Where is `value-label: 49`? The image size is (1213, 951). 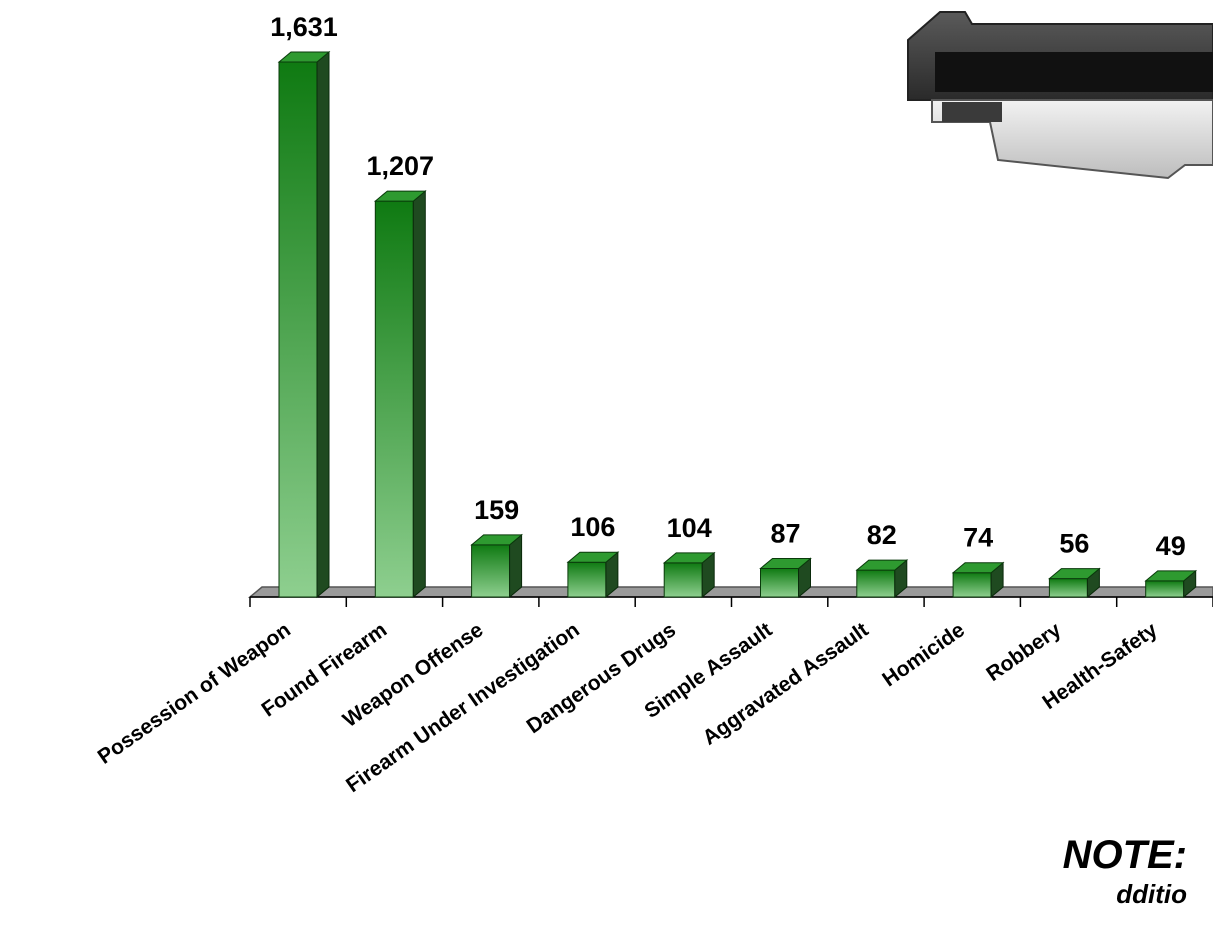 value-label: 49 is located at coordinates (1171, 546).